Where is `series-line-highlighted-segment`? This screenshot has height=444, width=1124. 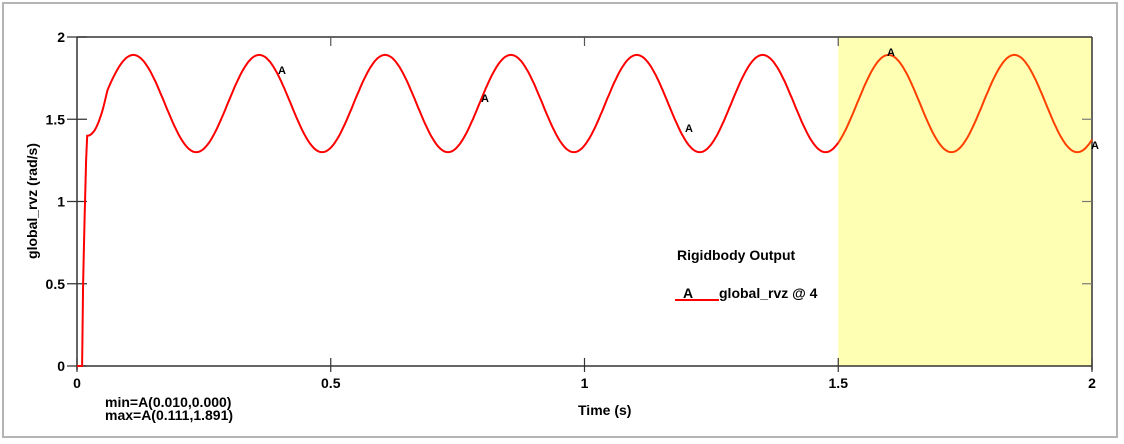 series-line-highlighted-segment is located at coordinates (965, 103).